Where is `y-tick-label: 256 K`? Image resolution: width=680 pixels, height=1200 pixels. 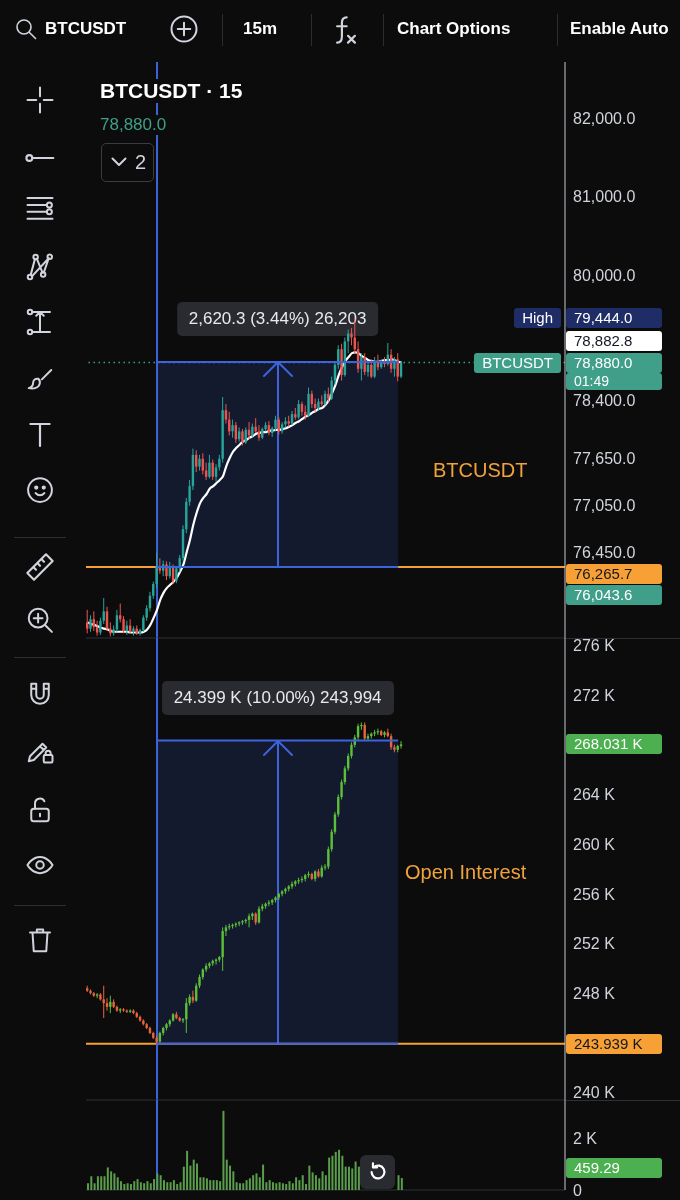 y-tick-label: 256 K is located at coordinates (594, 894).